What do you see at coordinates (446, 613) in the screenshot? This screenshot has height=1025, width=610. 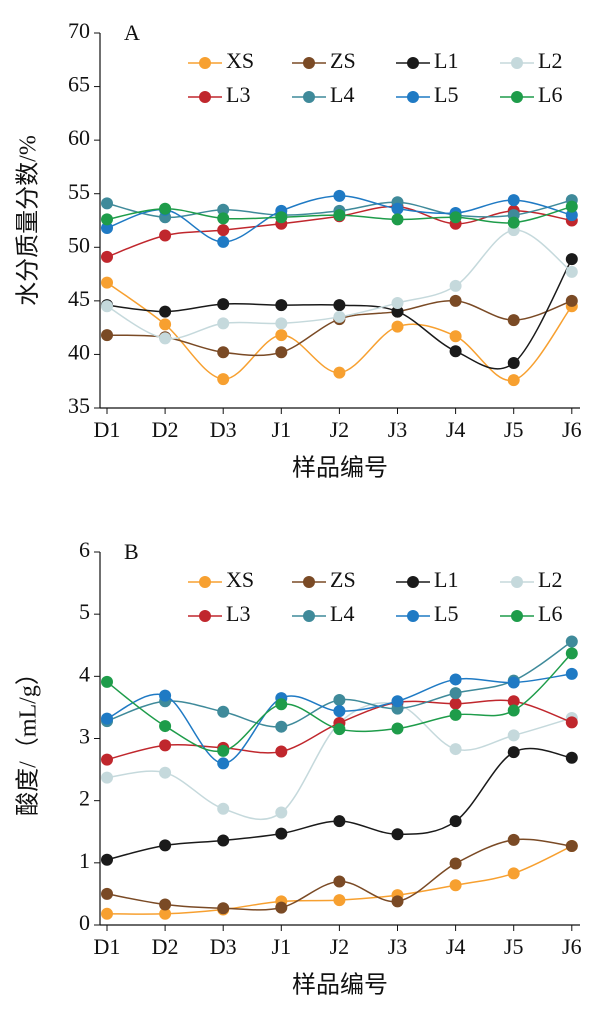 I see `legend-label: L5` at bounding box center [446, 613].